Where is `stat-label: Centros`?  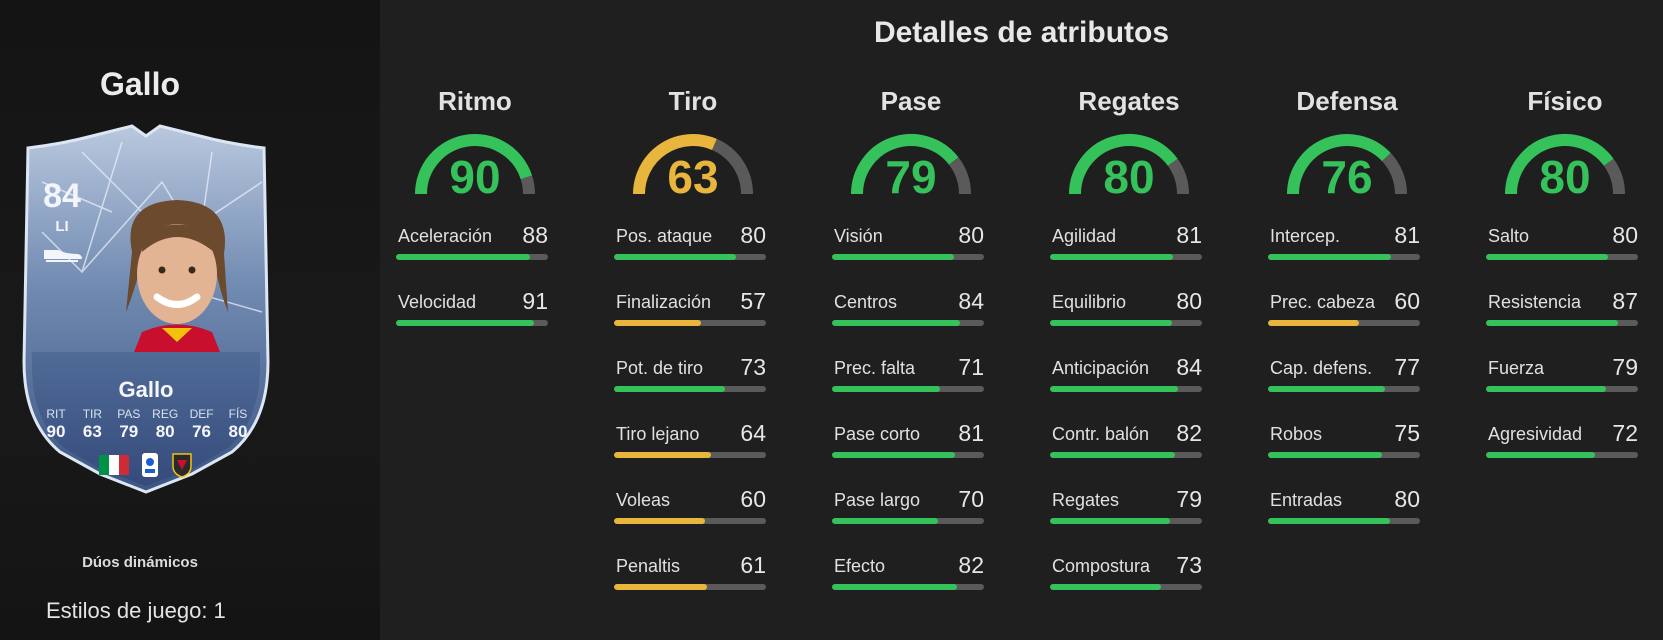
stat-label: Centros is located at coordinates (866, 302).